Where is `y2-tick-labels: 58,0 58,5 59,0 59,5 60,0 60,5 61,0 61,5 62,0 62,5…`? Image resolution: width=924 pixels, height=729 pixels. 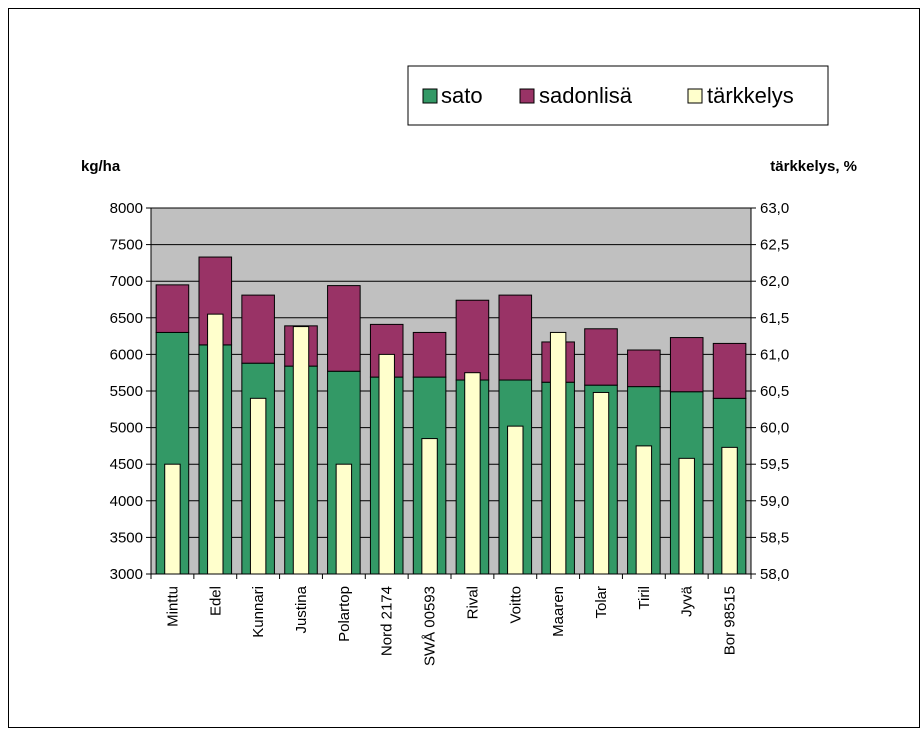
y2-tick-labels: 58,0 58,5 59,0 59,5 60,0 60,5 61,0 61,5 62,0 62,5… is located at coordinates (774, 391).